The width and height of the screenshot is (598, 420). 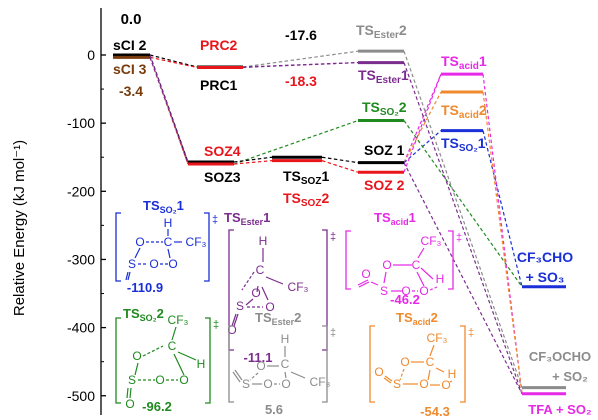 I want to click on label-tsso22-sub: SO₂, so click(x=389, y=112).